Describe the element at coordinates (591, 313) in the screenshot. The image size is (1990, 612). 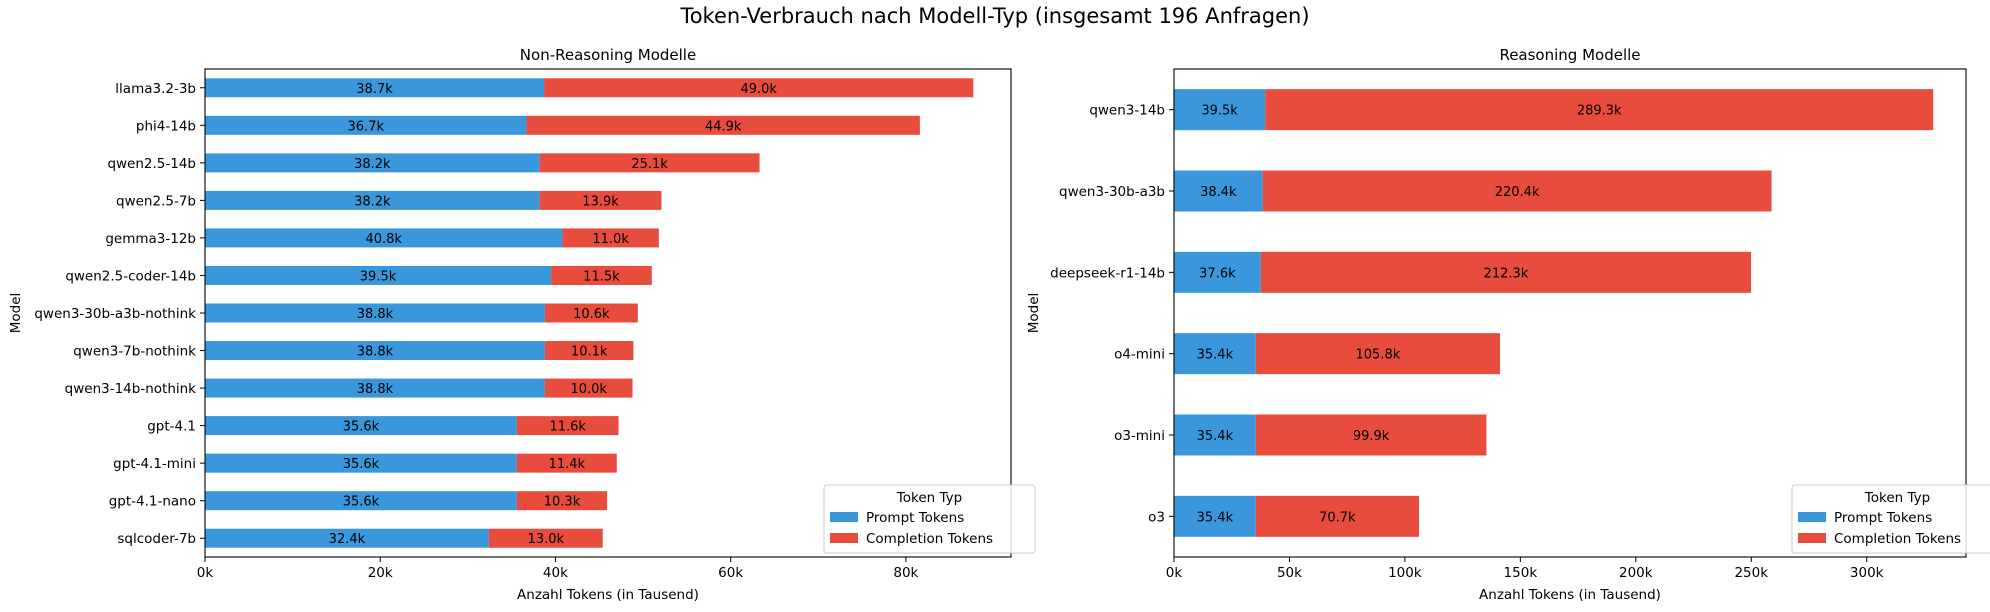
I see `bar-completion-qwen3-30b-a3b-nothink` at that location.